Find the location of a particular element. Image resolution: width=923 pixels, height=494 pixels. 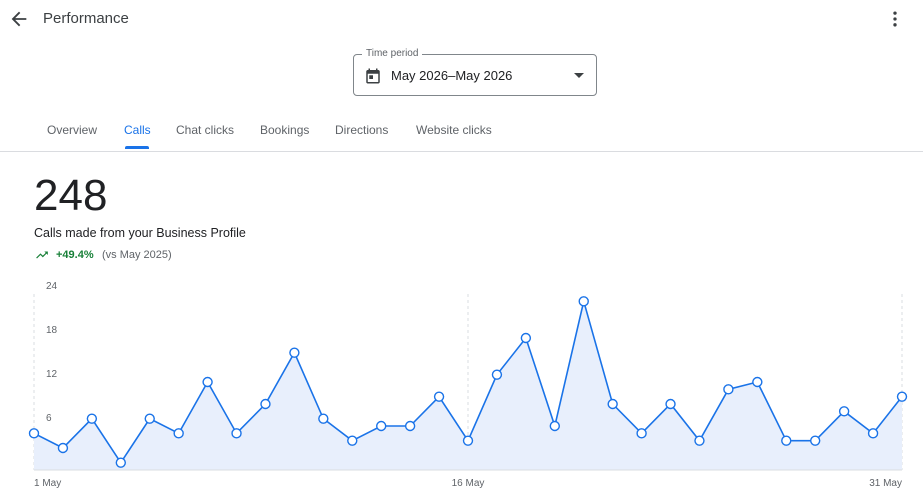

y-tick-label: 18 is located at coordinates (52, 330).